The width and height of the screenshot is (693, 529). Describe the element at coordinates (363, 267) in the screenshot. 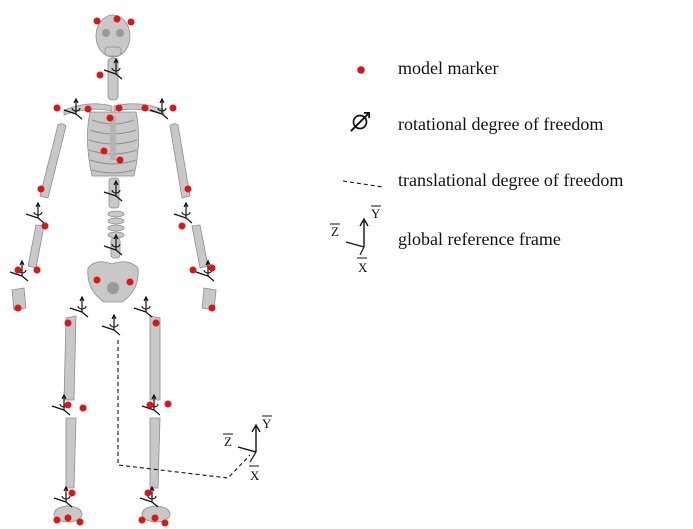

I see `legend-axis-x: X` at that location.